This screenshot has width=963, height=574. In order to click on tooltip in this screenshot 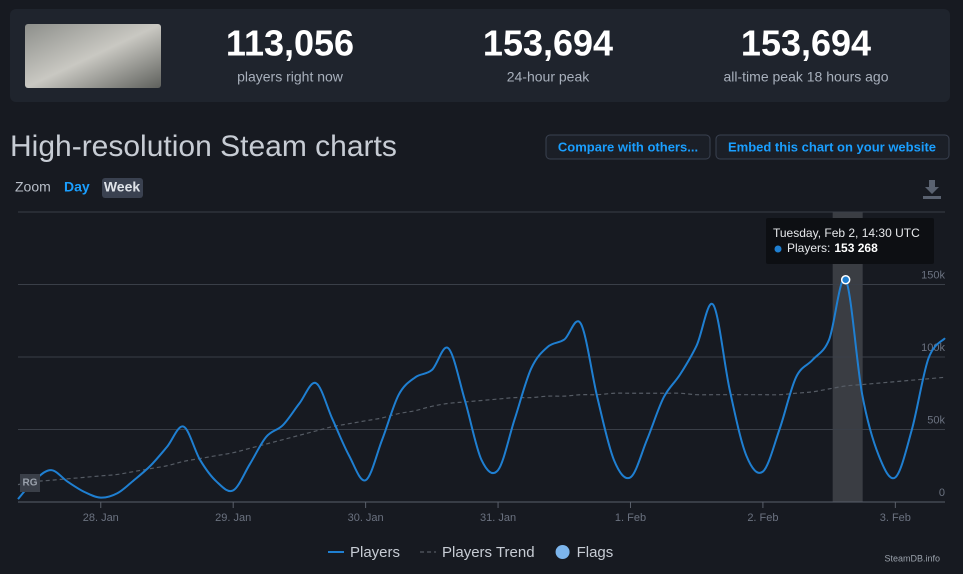, I will do `click(850, 241)`.